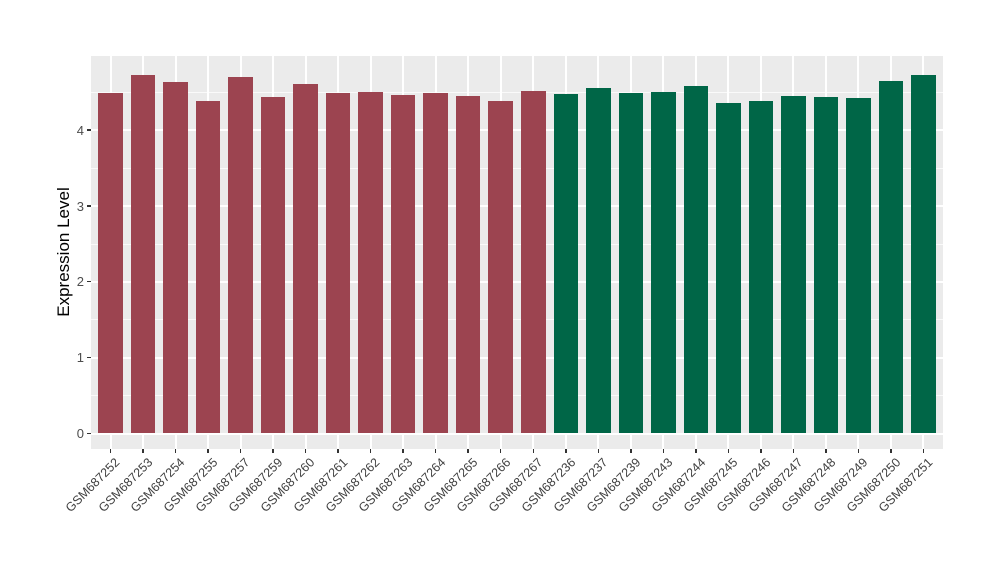 The height and width of the screenshot is (580, 1000). Describe the element at coordinates (696, 259) in the screenshot. I see `bar-GSM687244` at that location.